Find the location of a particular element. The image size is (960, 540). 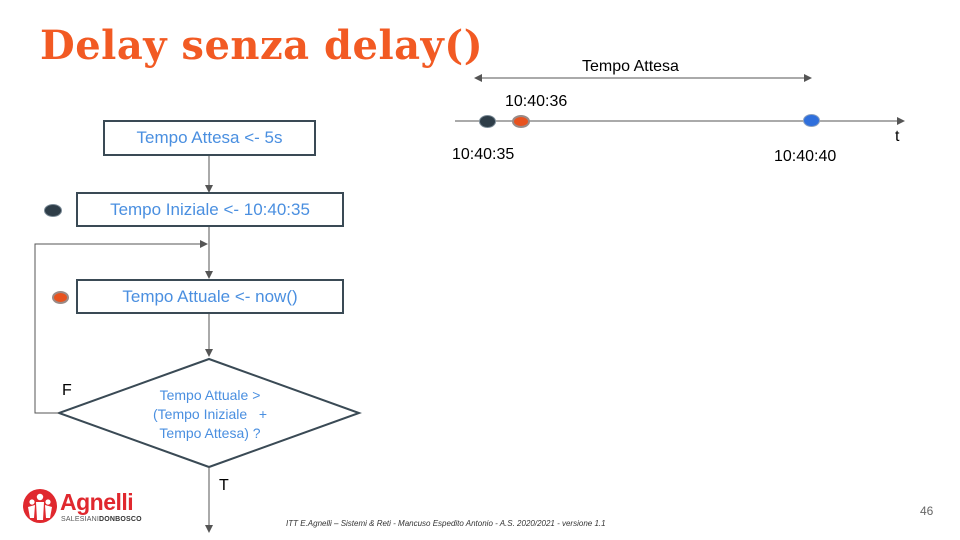

page-number: 46 is located at coordinates (927, 511).